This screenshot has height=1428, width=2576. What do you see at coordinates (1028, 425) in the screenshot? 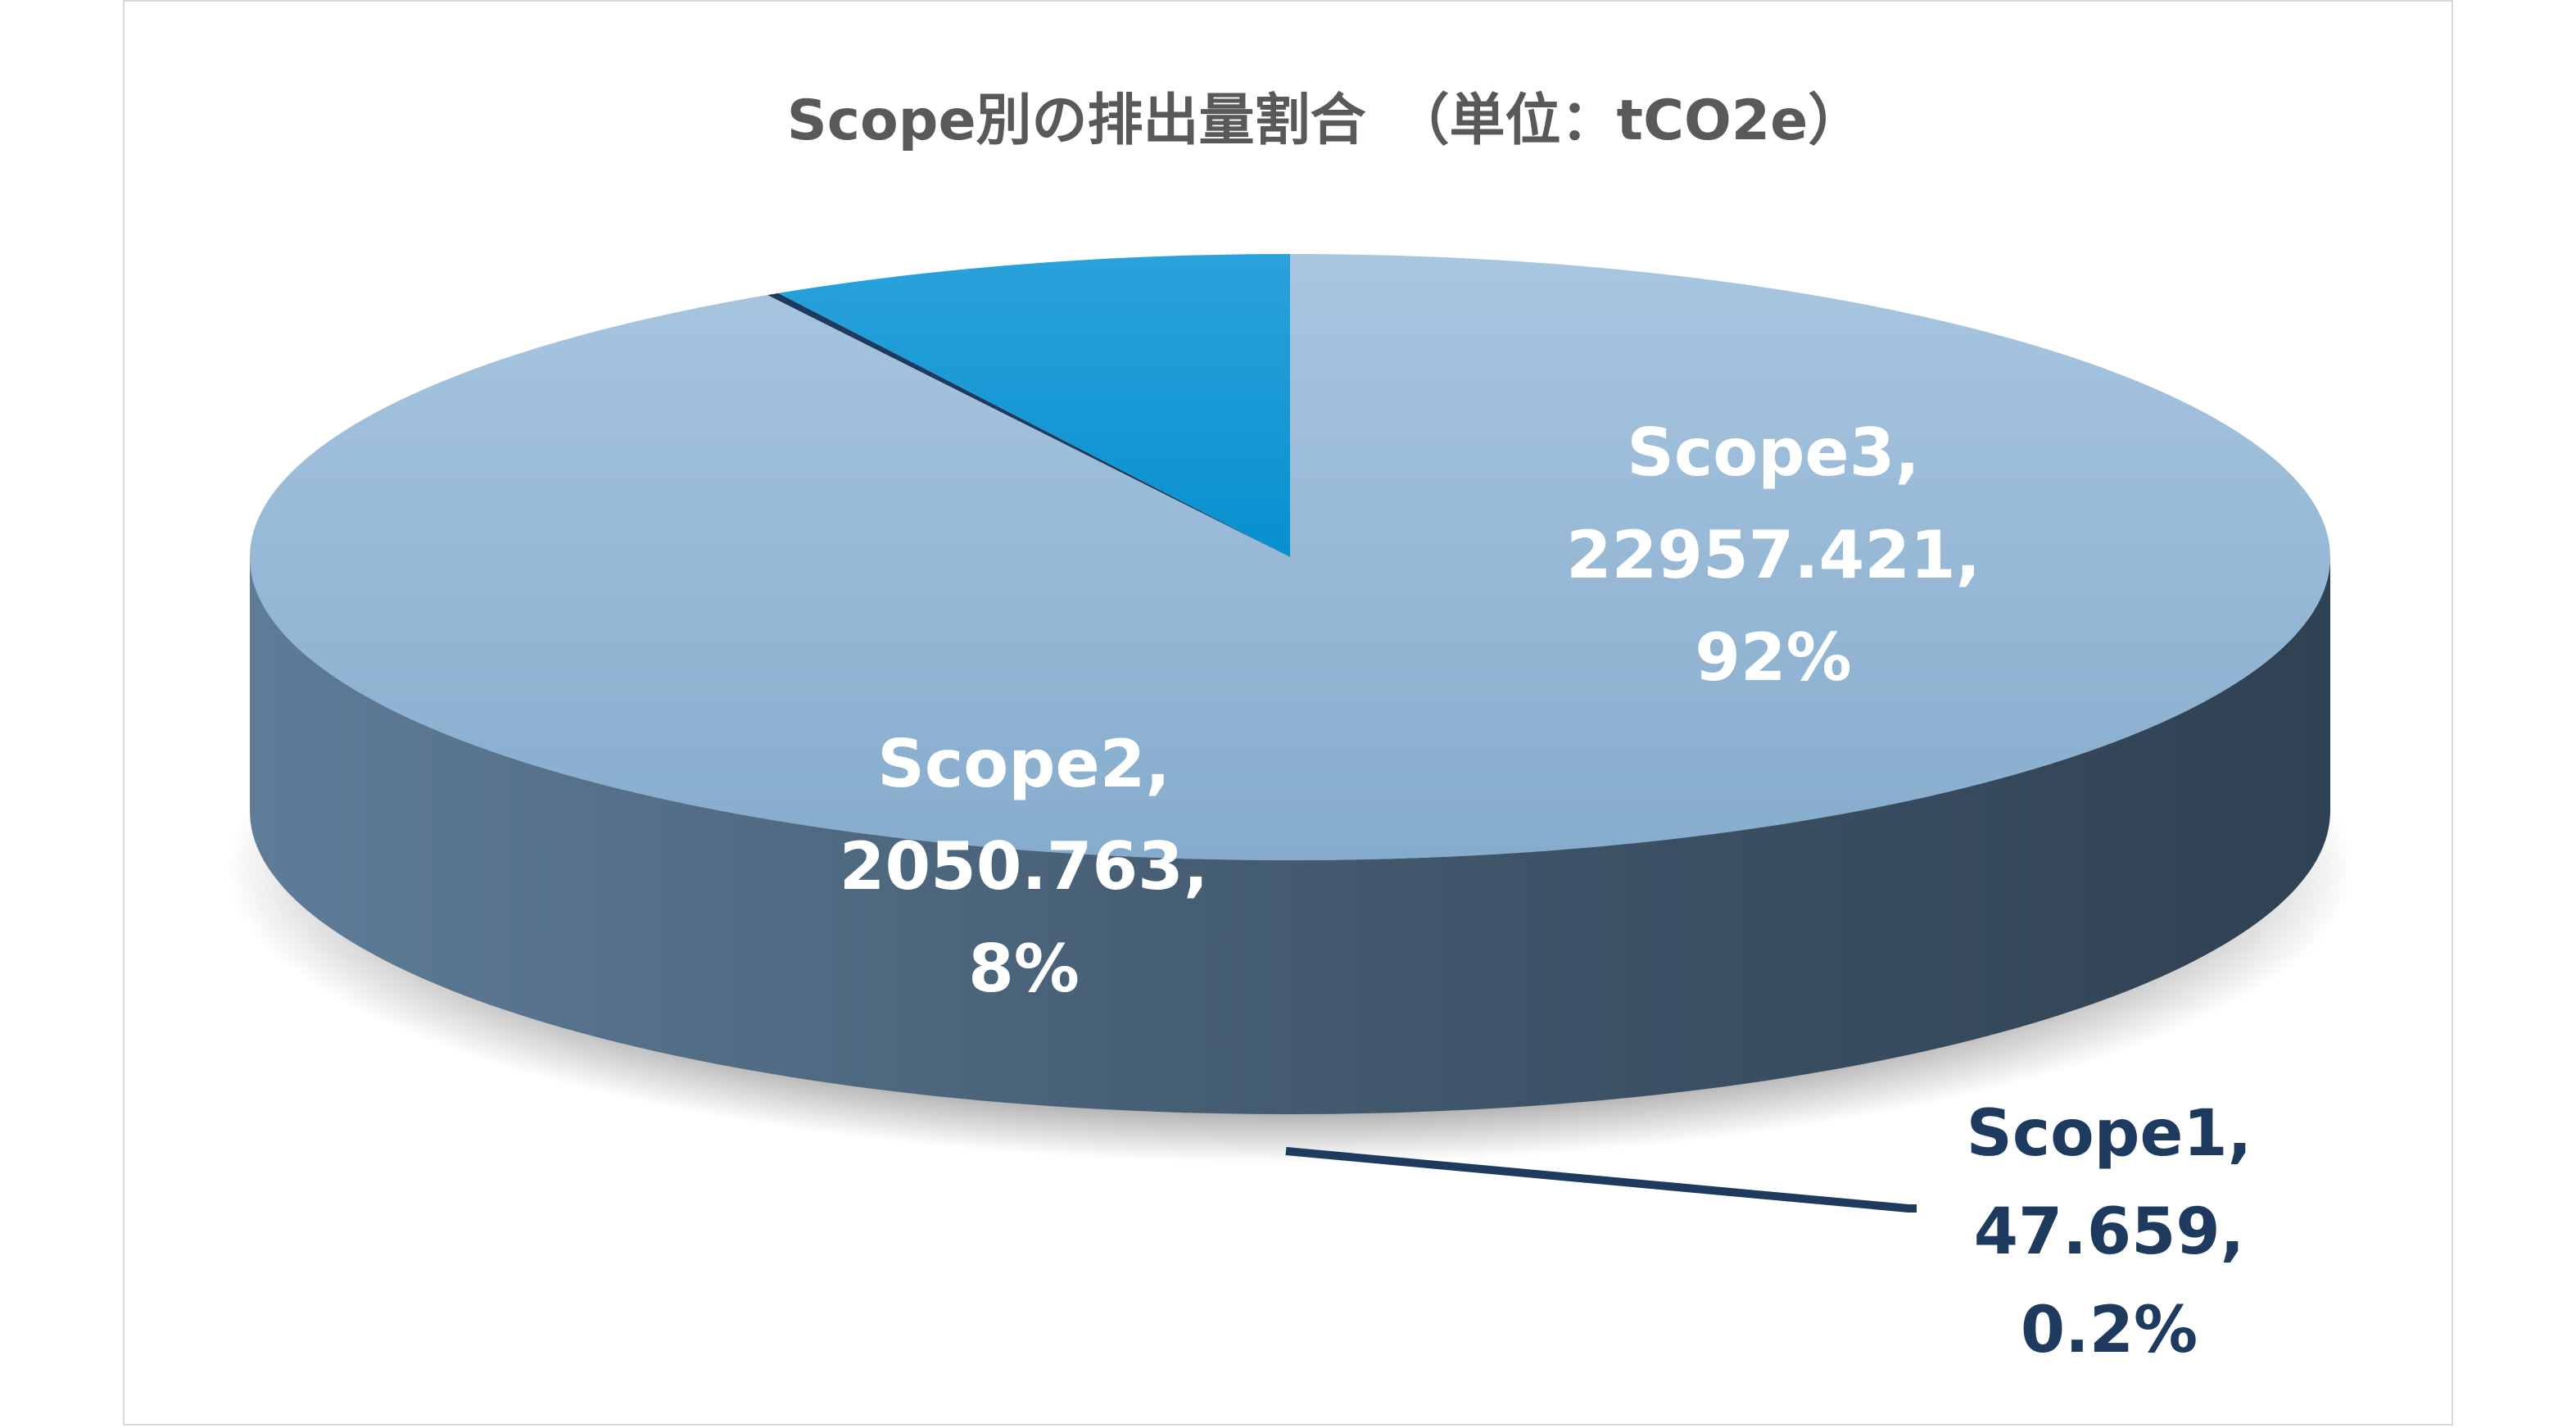
I see `slice-top-scope1` at bounding box center [1028, 425].